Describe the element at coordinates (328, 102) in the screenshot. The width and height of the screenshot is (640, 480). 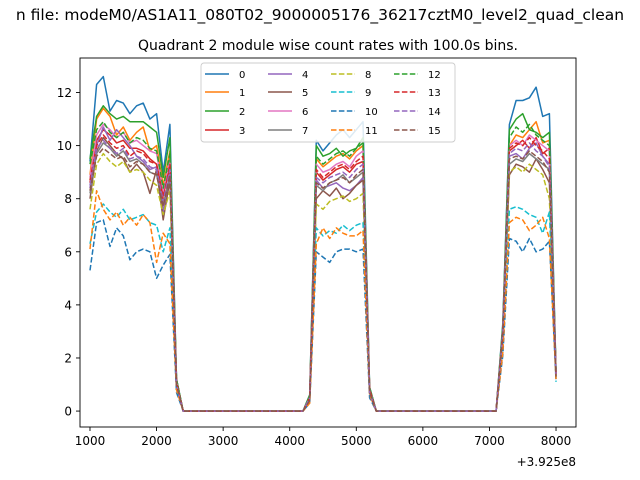
I see `legend-frame` at that location.